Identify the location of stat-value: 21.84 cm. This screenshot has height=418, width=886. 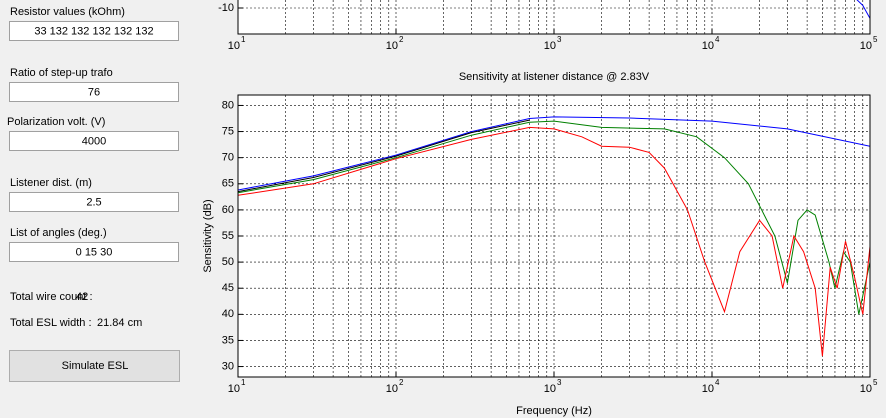
(119, 323).